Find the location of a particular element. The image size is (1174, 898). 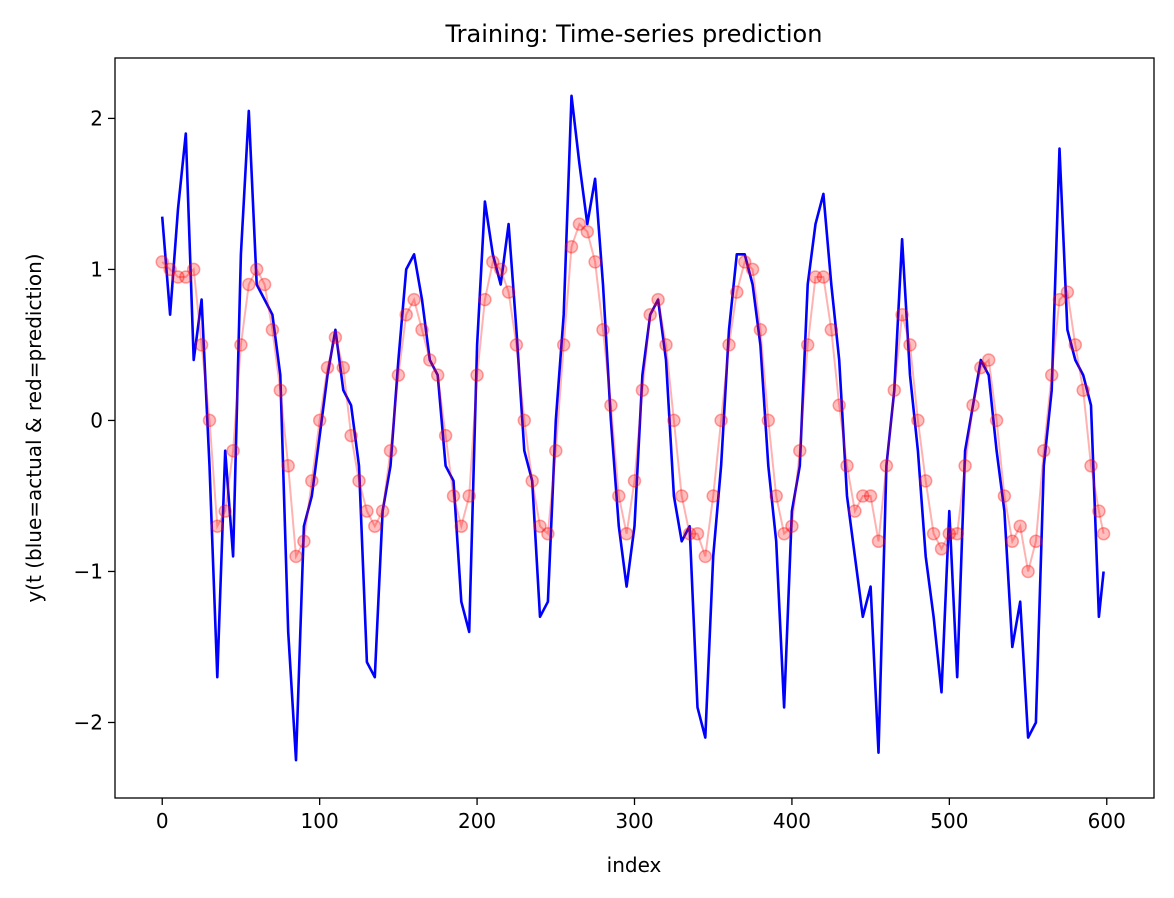

x-tick-label: 200 is located at coordinates (477, 821).